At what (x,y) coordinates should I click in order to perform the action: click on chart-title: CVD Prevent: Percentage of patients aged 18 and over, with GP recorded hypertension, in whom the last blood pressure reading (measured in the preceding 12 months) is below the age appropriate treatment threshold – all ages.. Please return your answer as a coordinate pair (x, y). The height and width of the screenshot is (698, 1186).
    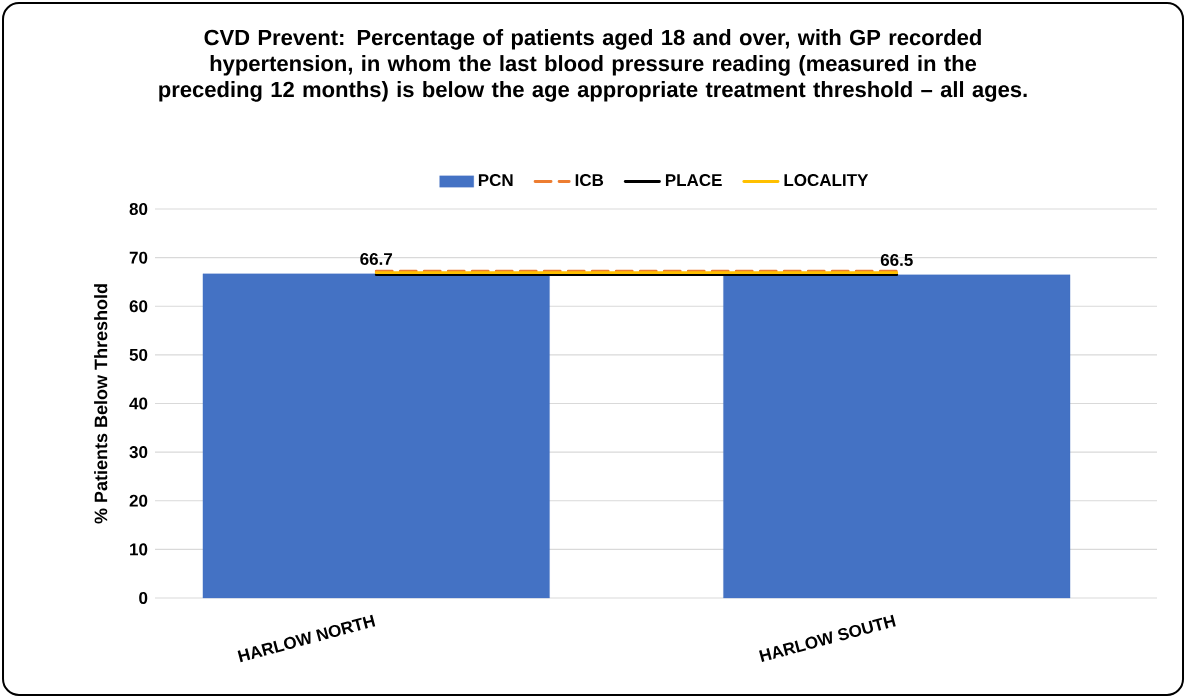
    Looking at the image, I should click on (593, 65).